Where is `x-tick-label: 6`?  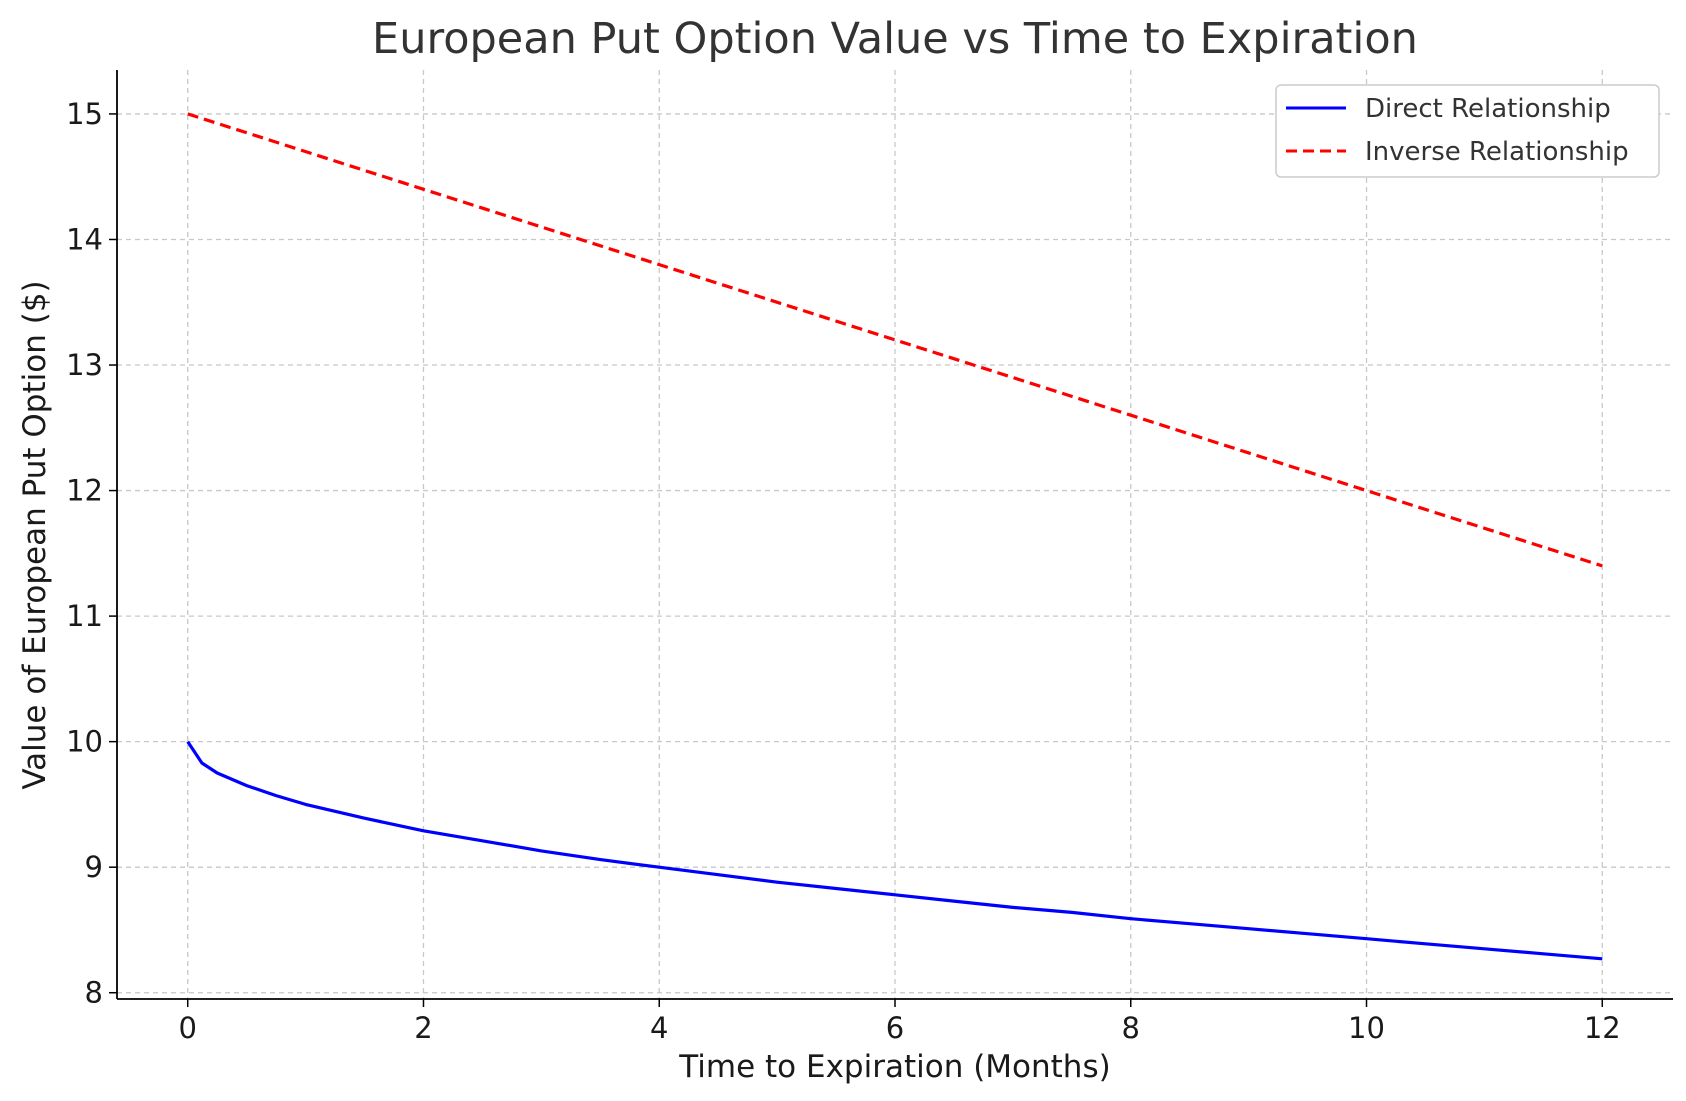 x-tick-label: 6 is located at coordinates (895, 1028).